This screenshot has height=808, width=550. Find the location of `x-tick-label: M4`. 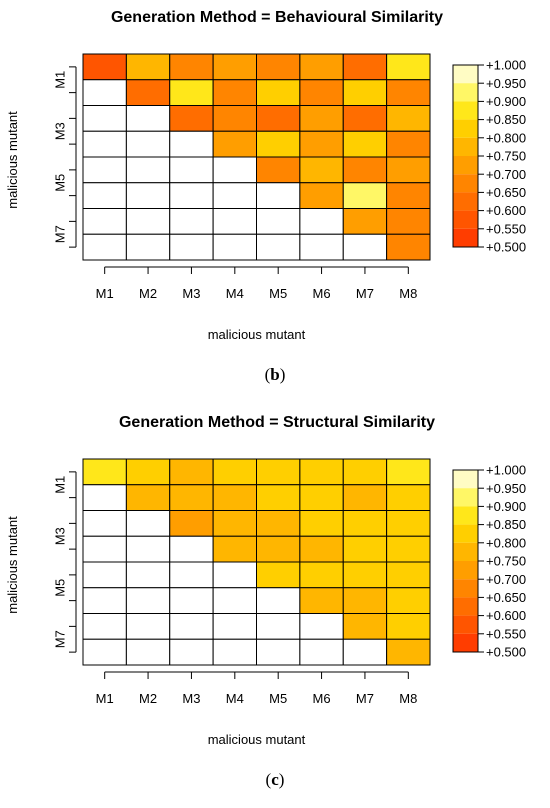

x-tick-label: M4 is located at coordinates (235, 698).